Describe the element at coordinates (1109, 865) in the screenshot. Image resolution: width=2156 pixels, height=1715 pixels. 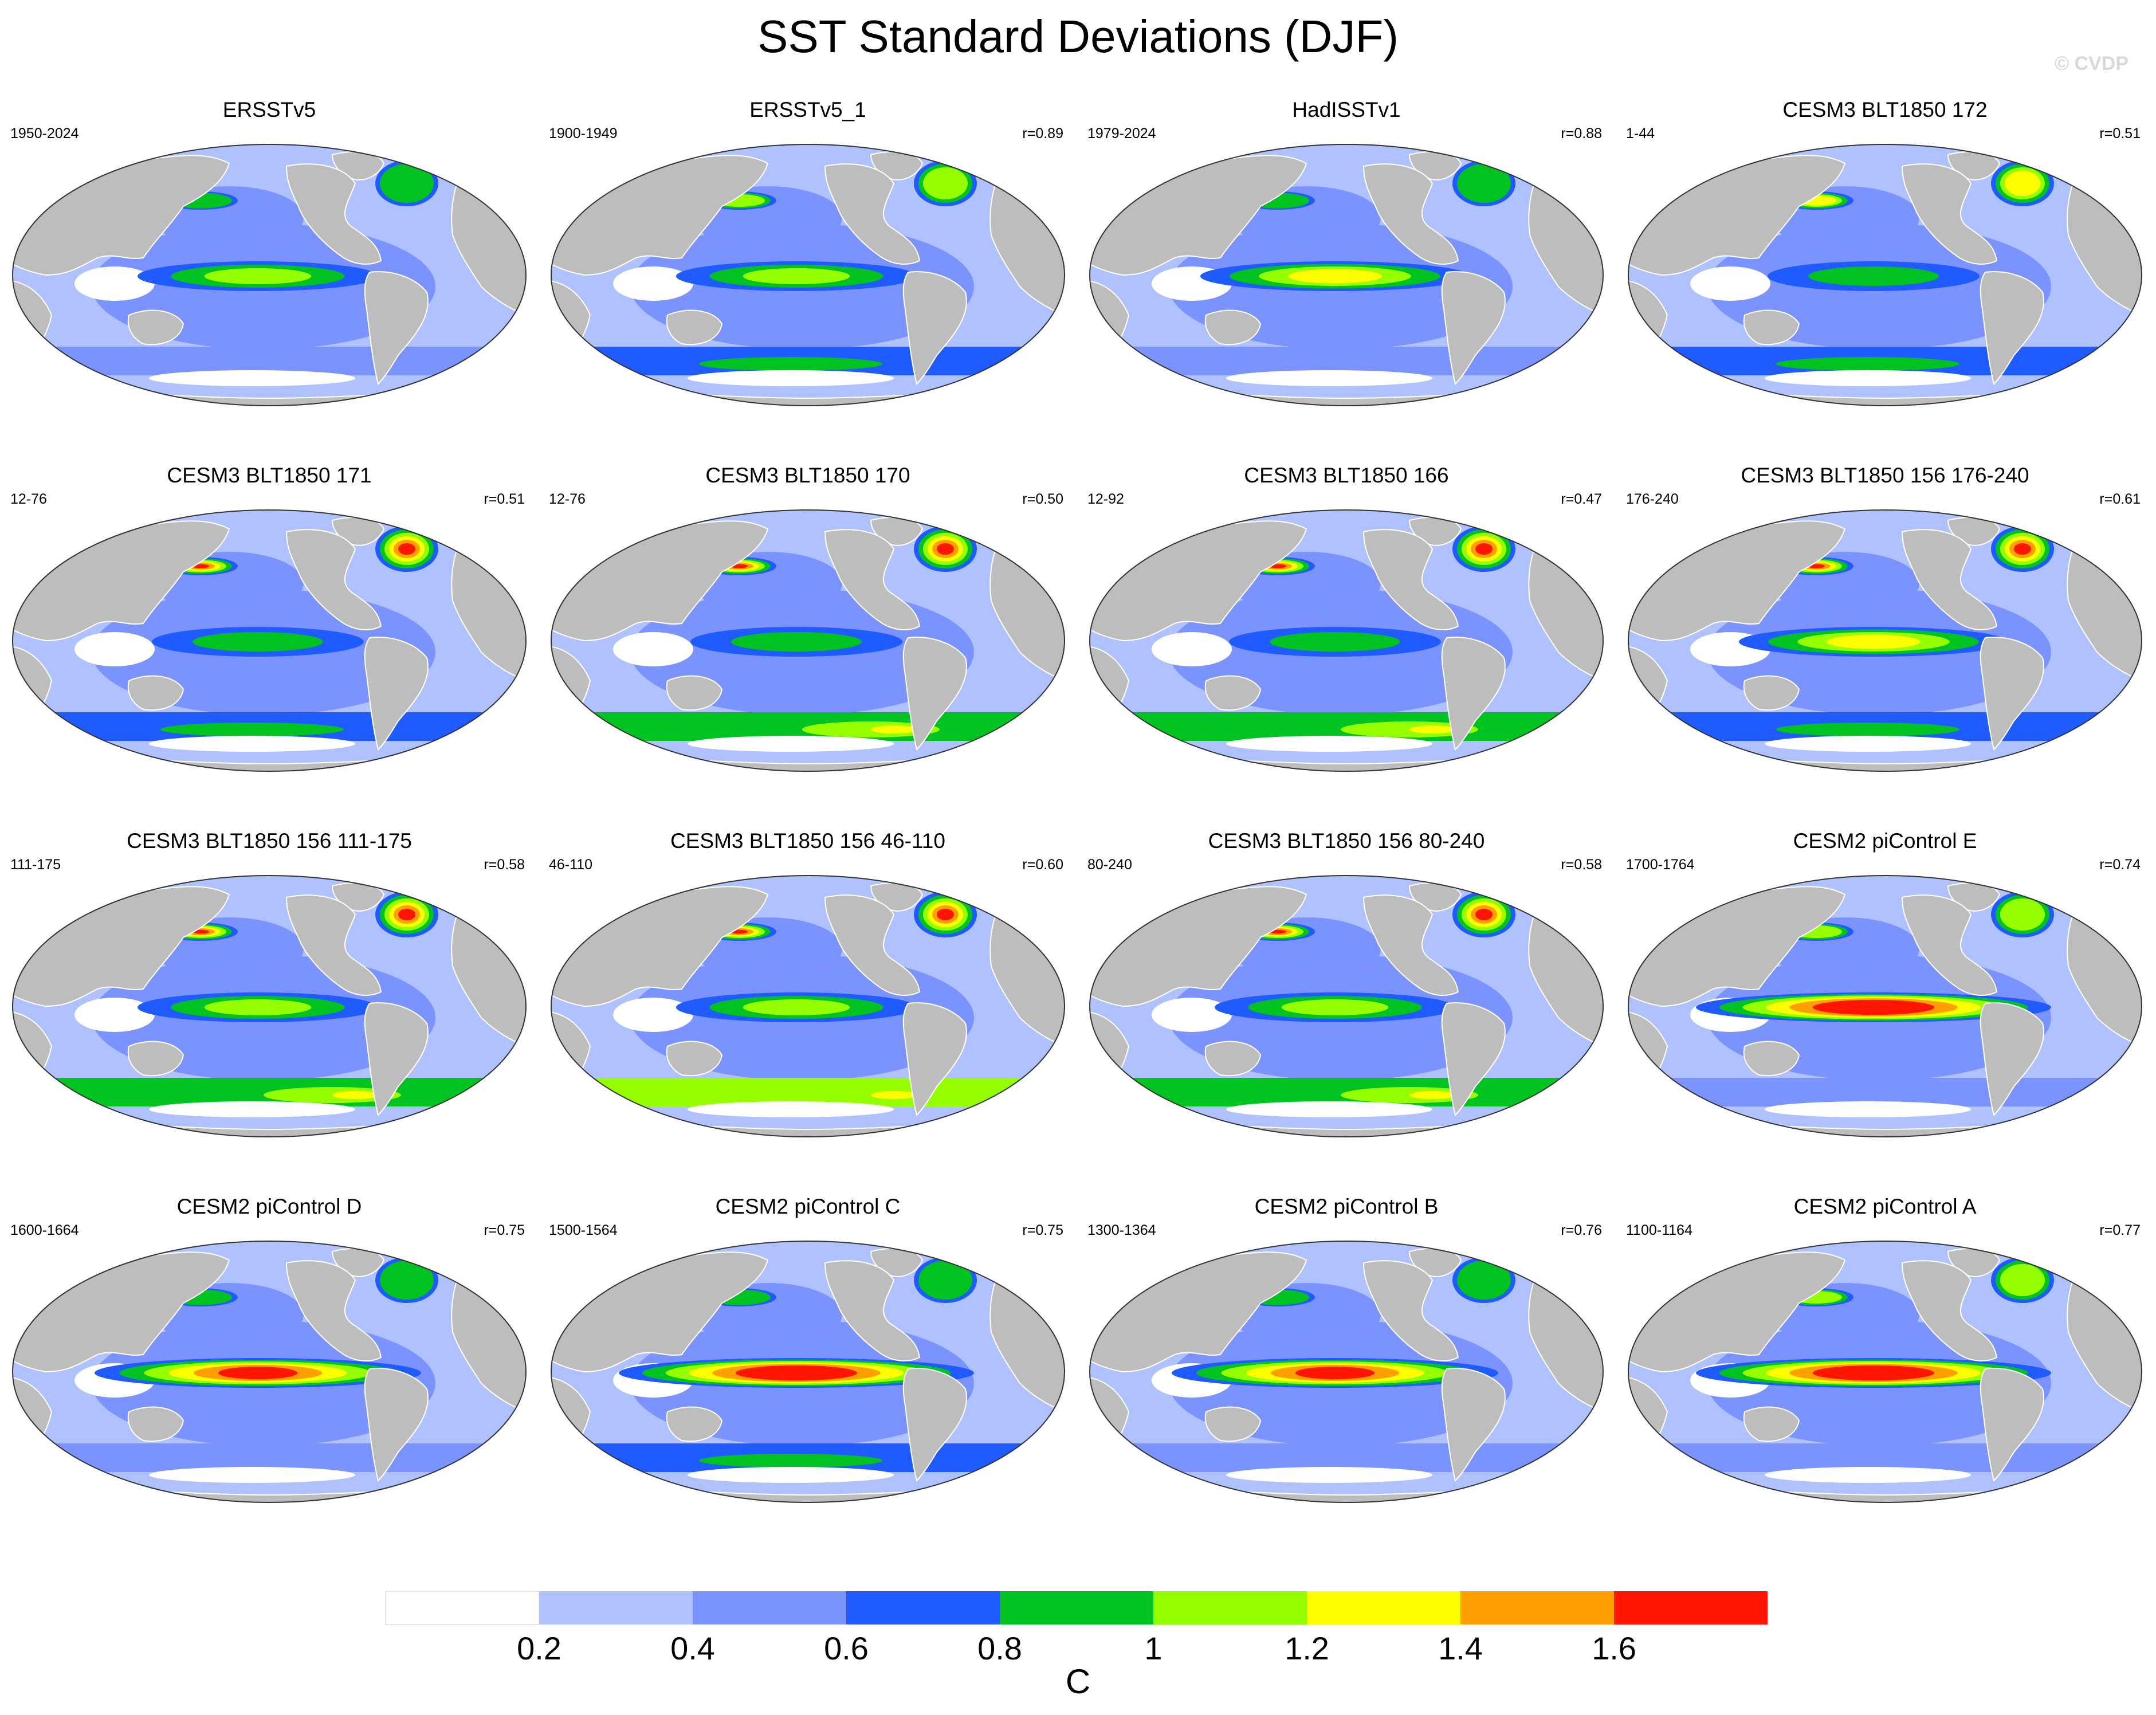
I see `panel-period: 80-240` at that location.